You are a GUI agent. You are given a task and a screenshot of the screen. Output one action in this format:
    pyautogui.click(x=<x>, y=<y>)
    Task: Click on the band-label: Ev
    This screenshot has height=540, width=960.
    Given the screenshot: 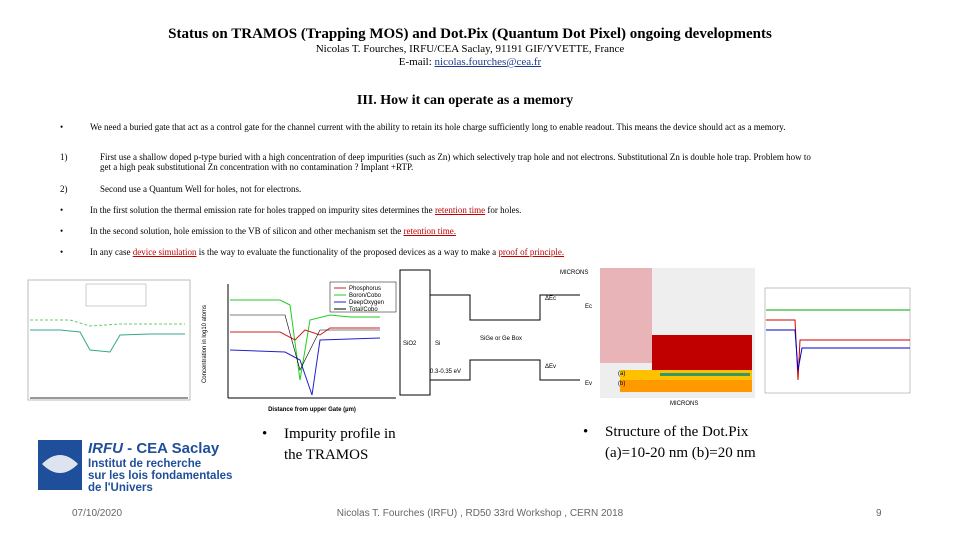 What is the action you would take?
    pyautogui.click(x=588, y=384)
    